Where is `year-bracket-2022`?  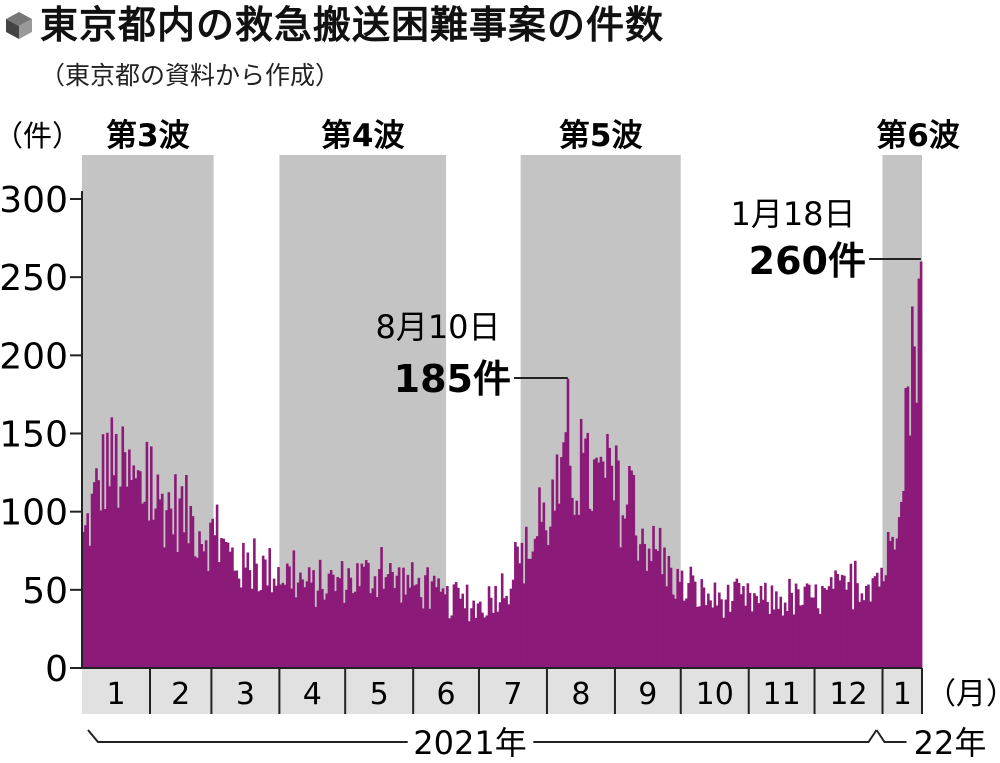
year-bracket-2022 is located at coordinates (891, 736).